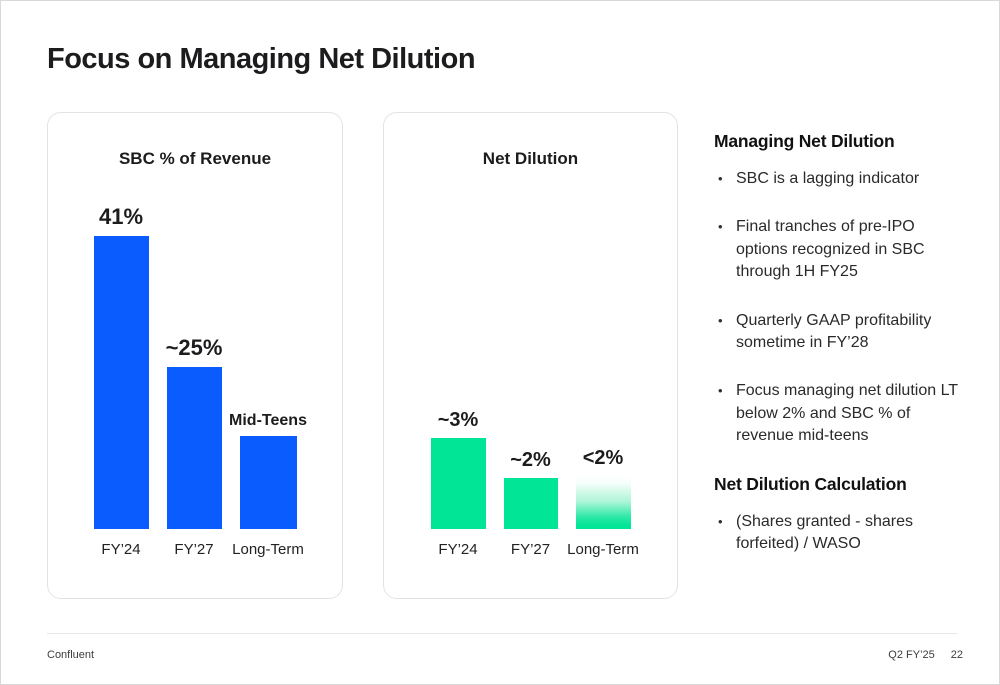  What do you see at coordinates (502, 633) in the screenshot?
I see `footer-divider` at bounding box center [502, 633].